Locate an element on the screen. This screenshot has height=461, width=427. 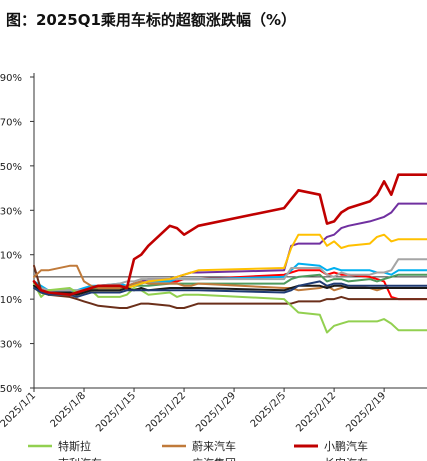
x-tick-label: 2025/2/5 is located at coordinates (269, 410).